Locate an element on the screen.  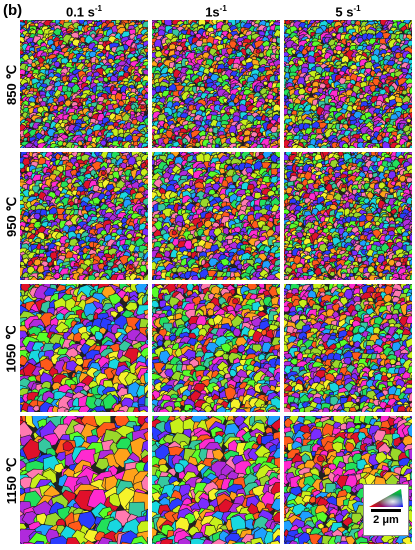
ebsd-map-r0-c2 is located at coordinates (348, 84).